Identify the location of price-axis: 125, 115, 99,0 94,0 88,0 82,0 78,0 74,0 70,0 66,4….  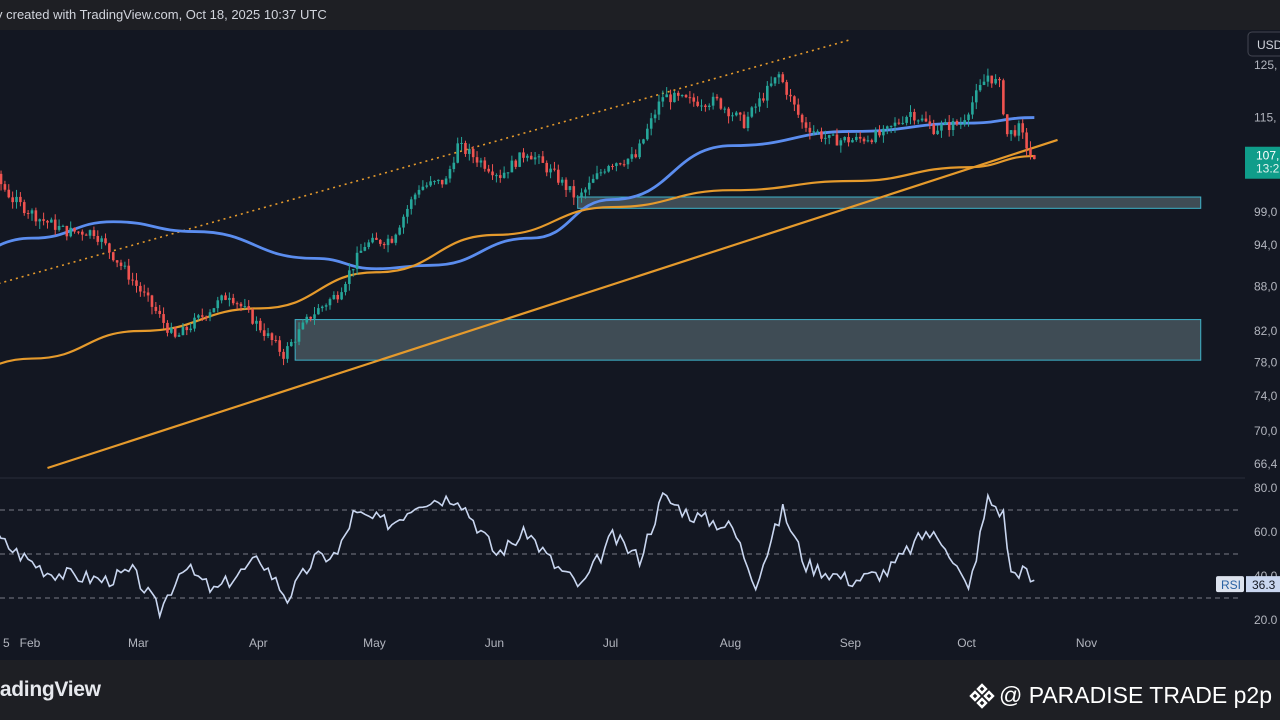
(1266, 342).